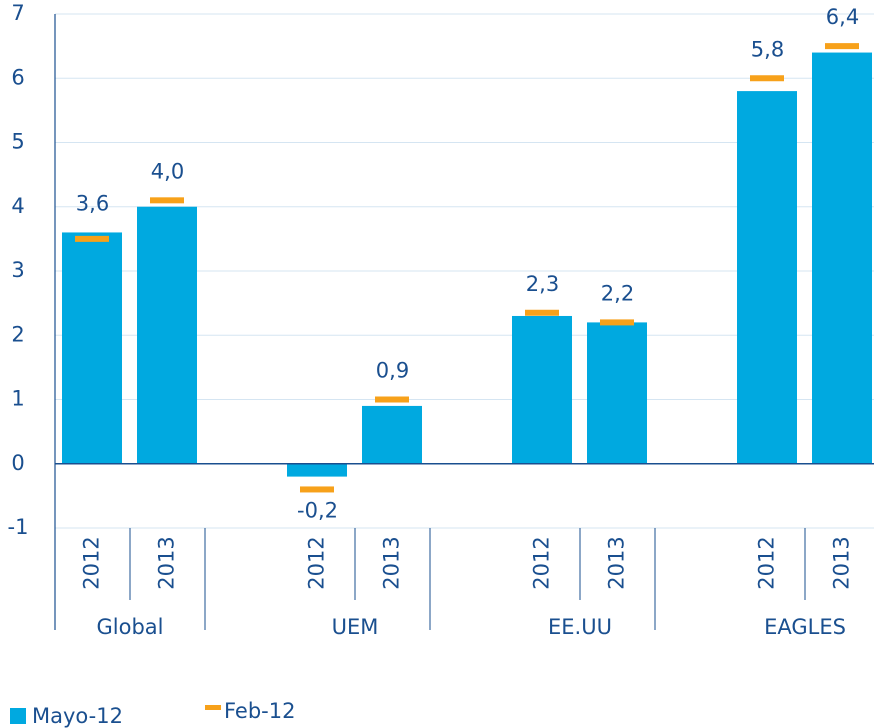  Describe the element at coordinates (17, 399) in the screenshot. I see `y-tick-label: 1` at that location.